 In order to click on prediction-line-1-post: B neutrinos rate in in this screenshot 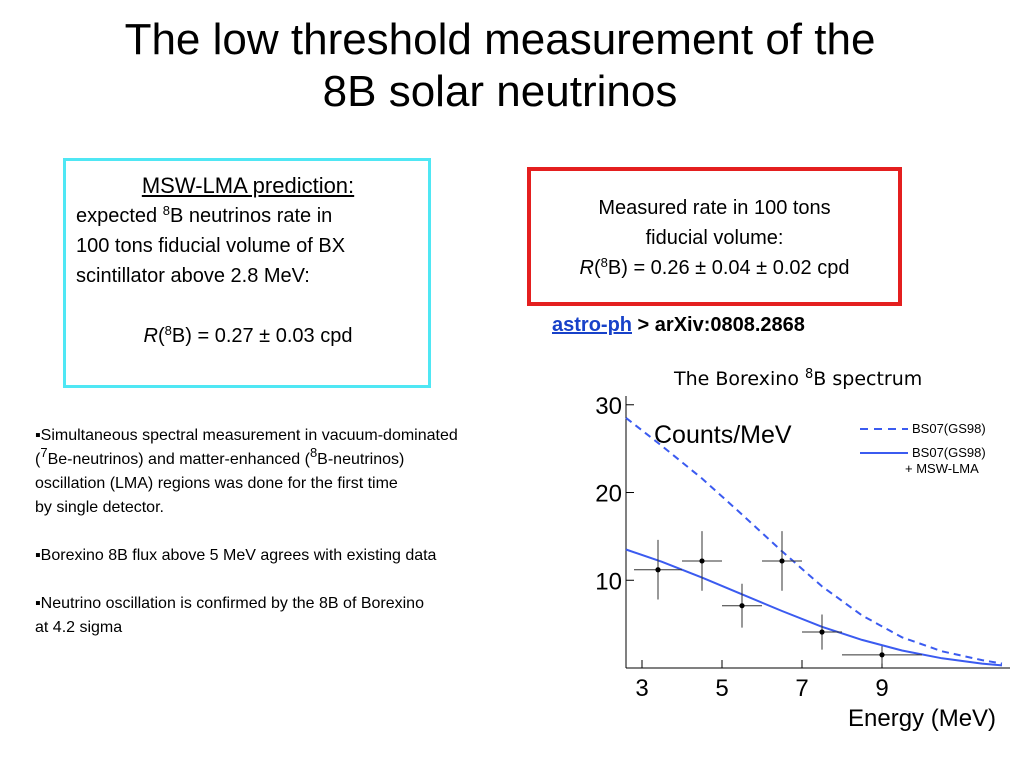, I will do `click(251, 216)`.